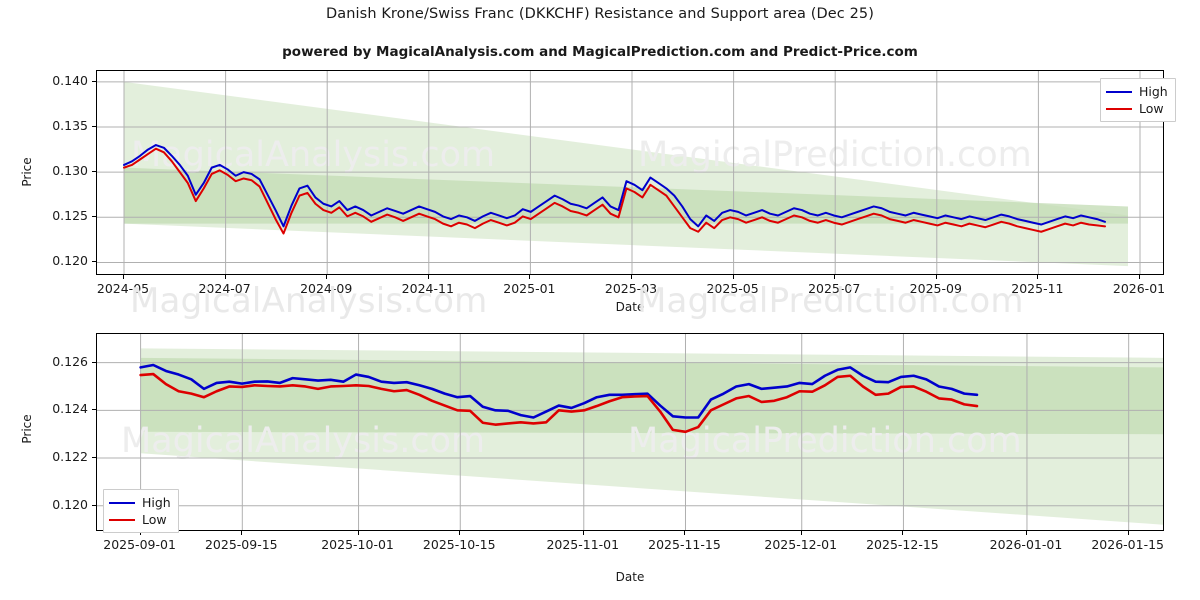  Describe the element at coordinates (529, 288) in the screenshot. I see `x-tick-label: 2025-01` at that location.